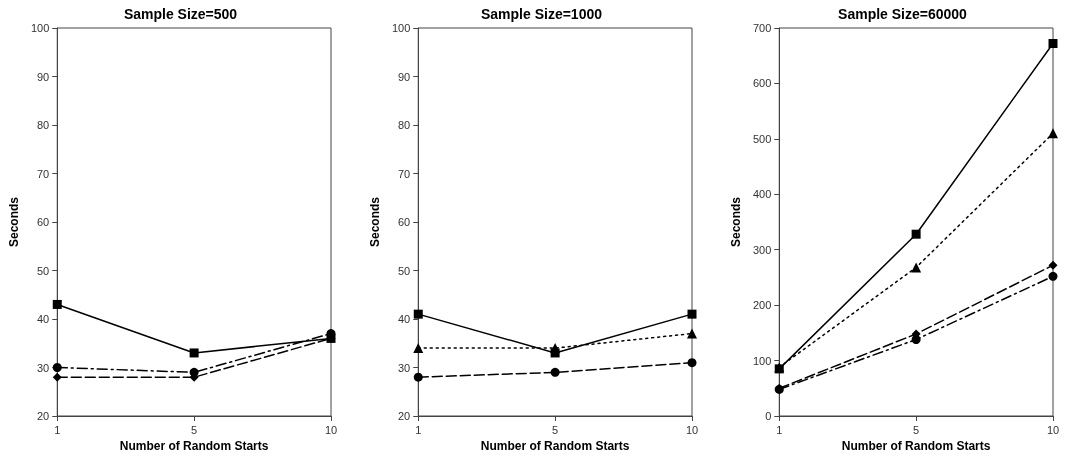  What do you see at coordinates (762, 28) in the screenshot?
I see `y-tick-label: 700` at bounding box center [762, 28].